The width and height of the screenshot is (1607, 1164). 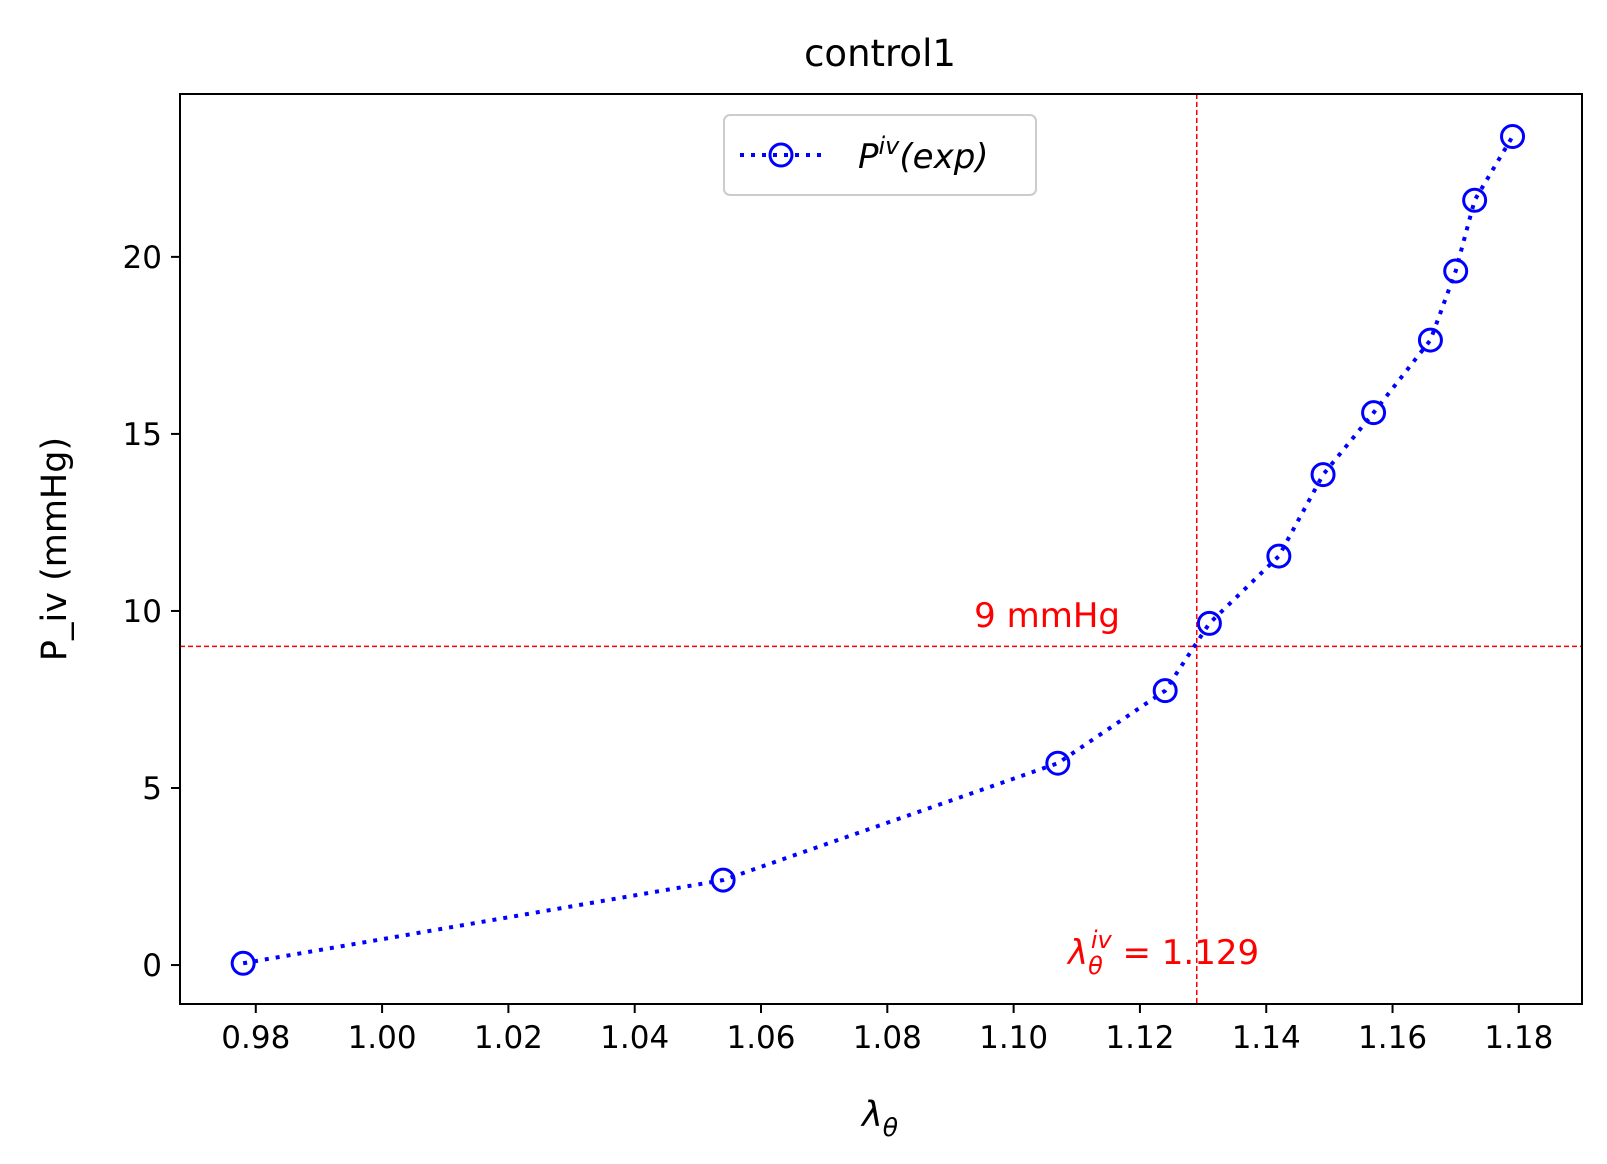 I want to click on chart-title: control1, so click(x=880, y=53).